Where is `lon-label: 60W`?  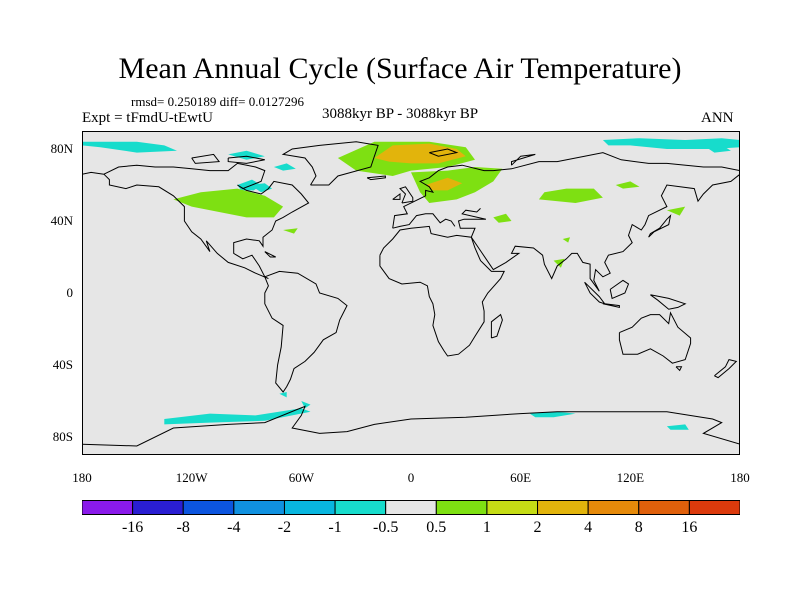
lon-label: 60W is located at coordinates (301, 477).